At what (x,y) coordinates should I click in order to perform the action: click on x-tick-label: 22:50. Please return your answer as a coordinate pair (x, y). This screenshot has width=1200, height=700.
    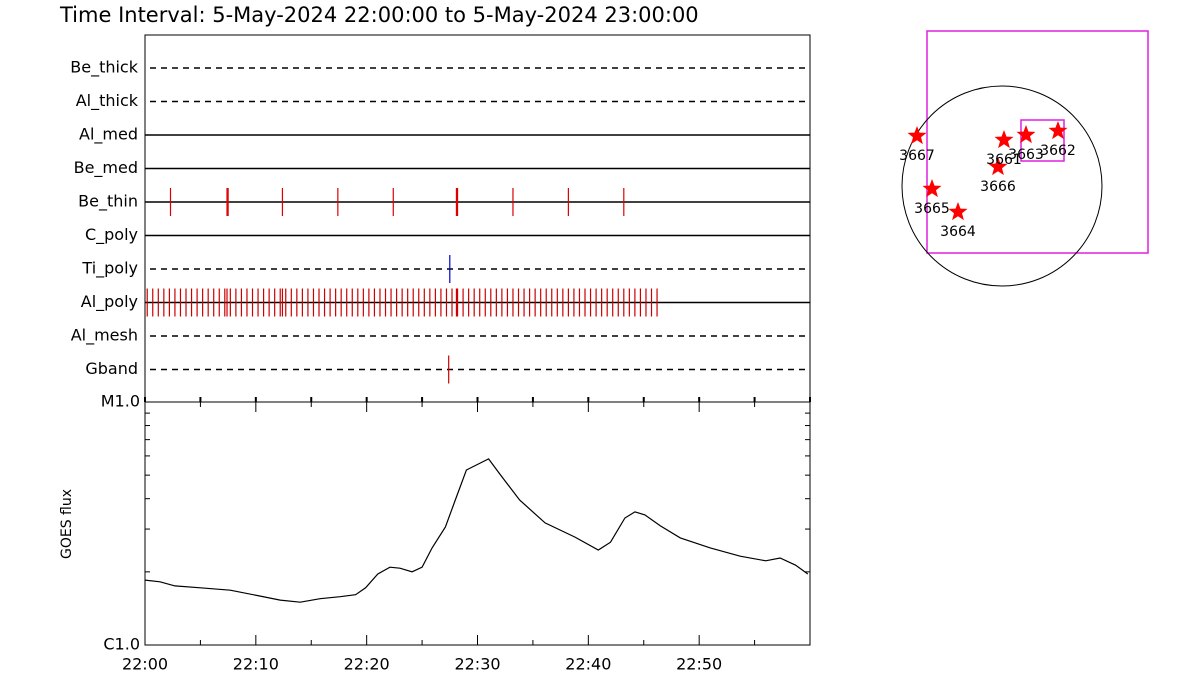
    Looking at the image, I should click on (699, 664).